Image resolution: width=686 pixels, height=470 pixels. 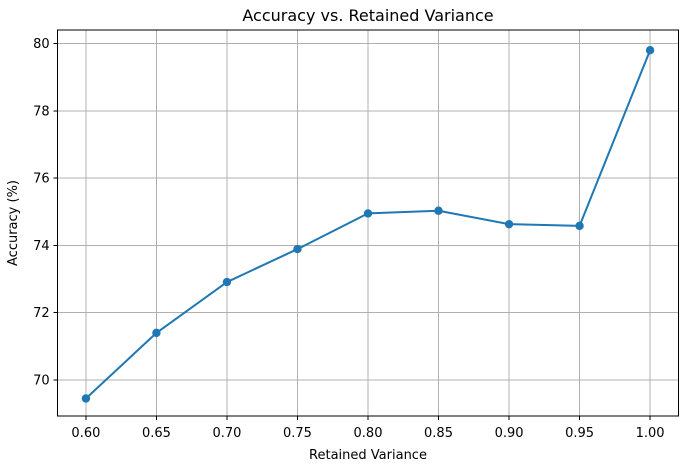 What do you see at coordinates (13, 223) in the screenshot?
I see `y-axis-label: Accuracy (%)` at bounding box center [13, 223].